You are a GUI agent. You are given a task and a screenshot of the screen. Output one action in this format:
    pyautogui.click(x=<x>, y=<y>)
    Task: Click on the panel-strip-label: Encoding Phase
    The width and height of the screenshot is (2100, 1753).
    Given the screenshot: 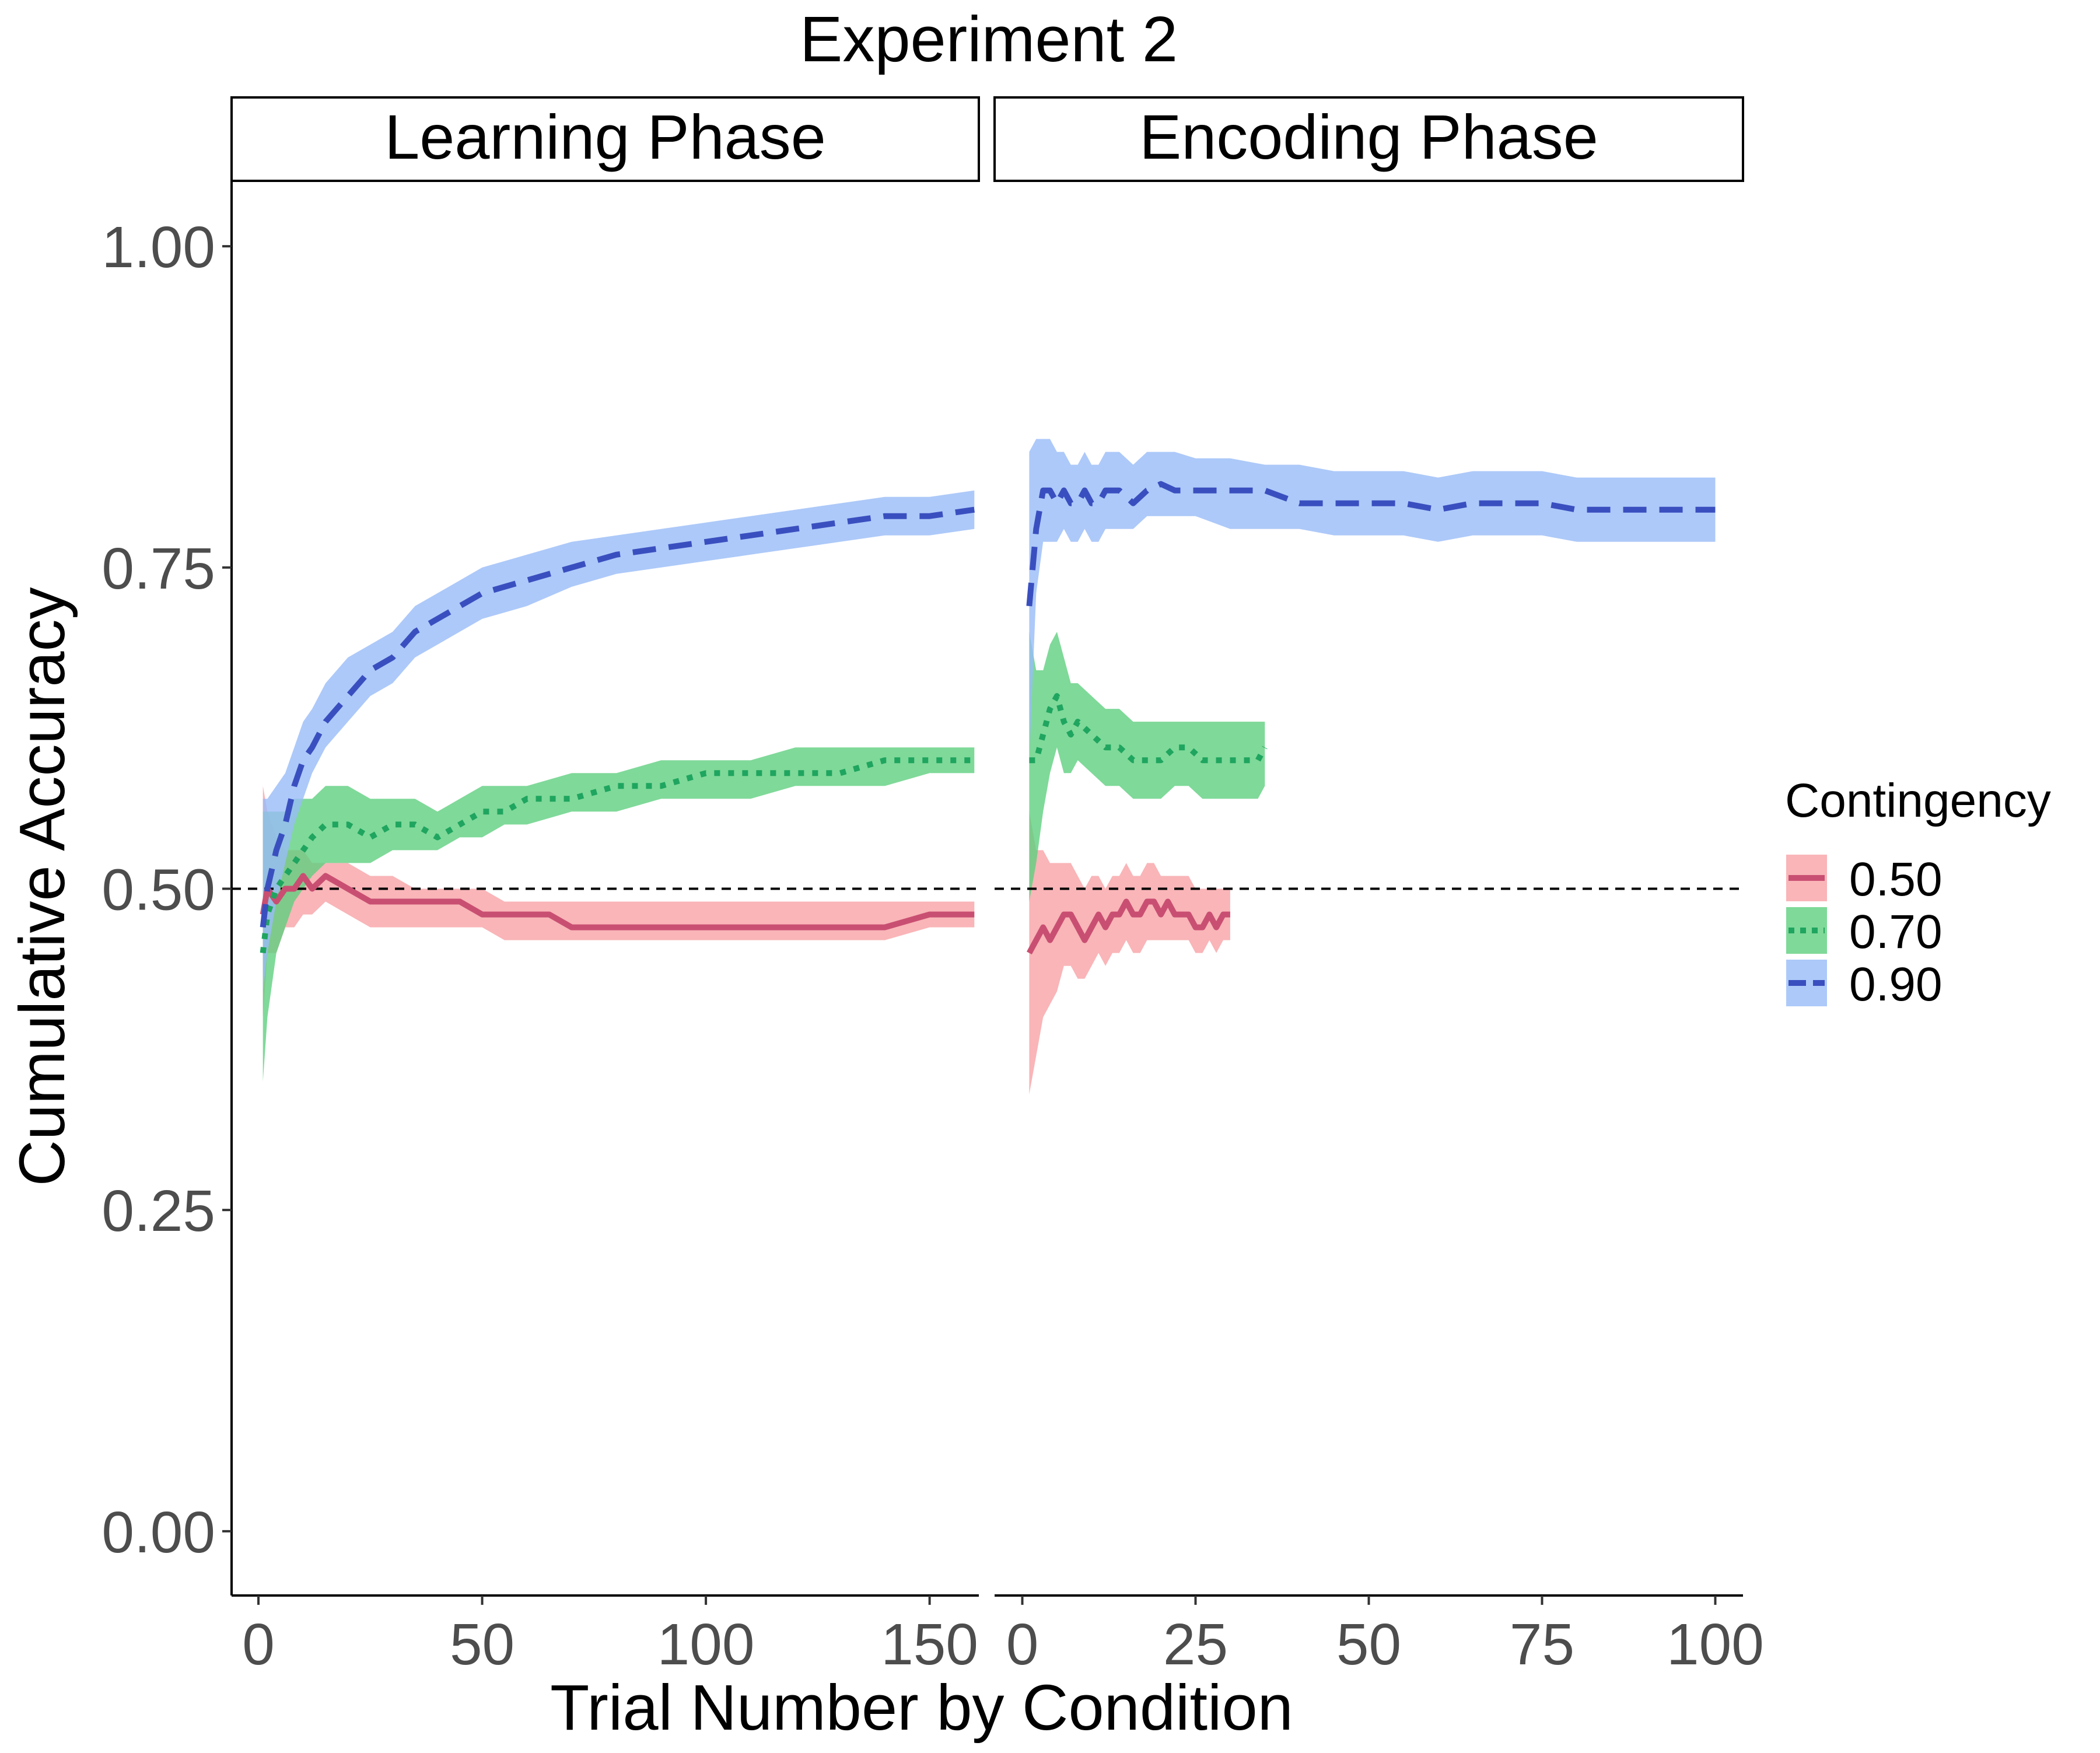 What is the action you would take?
    pyautogui.click(x=1368, y=137)
    